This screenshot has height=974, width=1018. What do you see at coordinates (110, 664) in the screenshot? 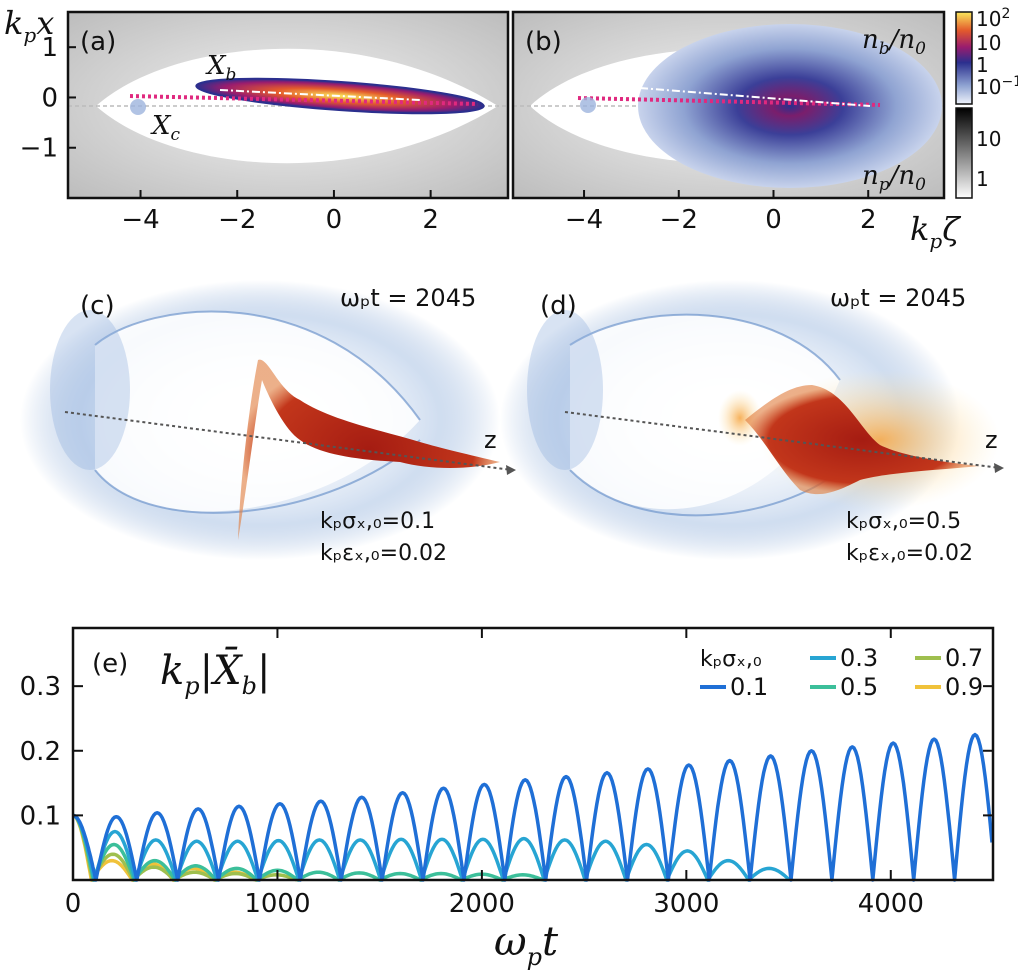
I see `panel-e-label: (e)` at bounding box center [110, 664].